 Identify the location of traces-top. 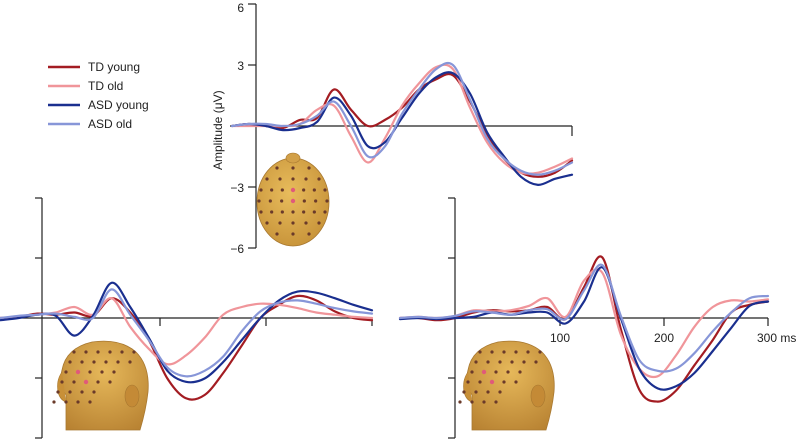
(402, 123).